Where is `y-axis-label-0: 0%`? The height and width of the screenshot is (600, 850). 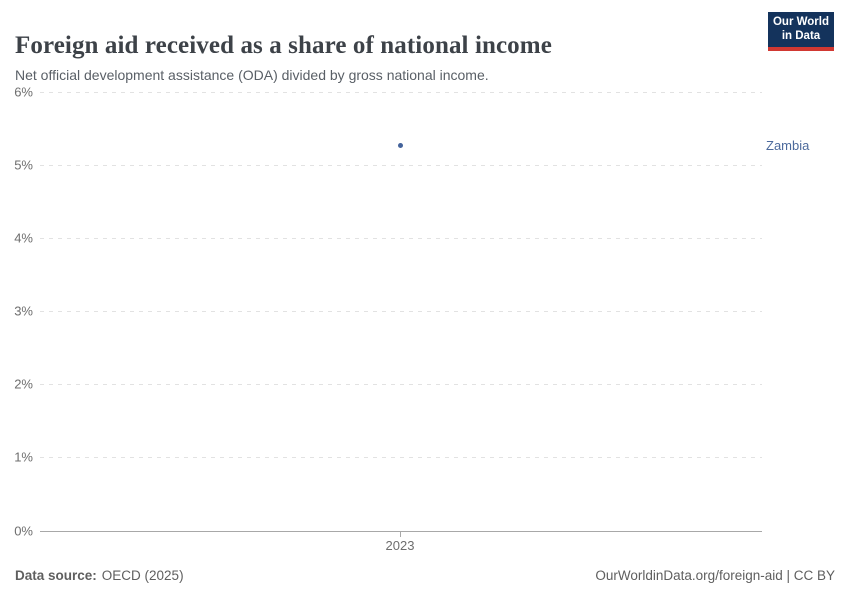 y-axis-label-0: 0% is located at coordinates (23, 531).